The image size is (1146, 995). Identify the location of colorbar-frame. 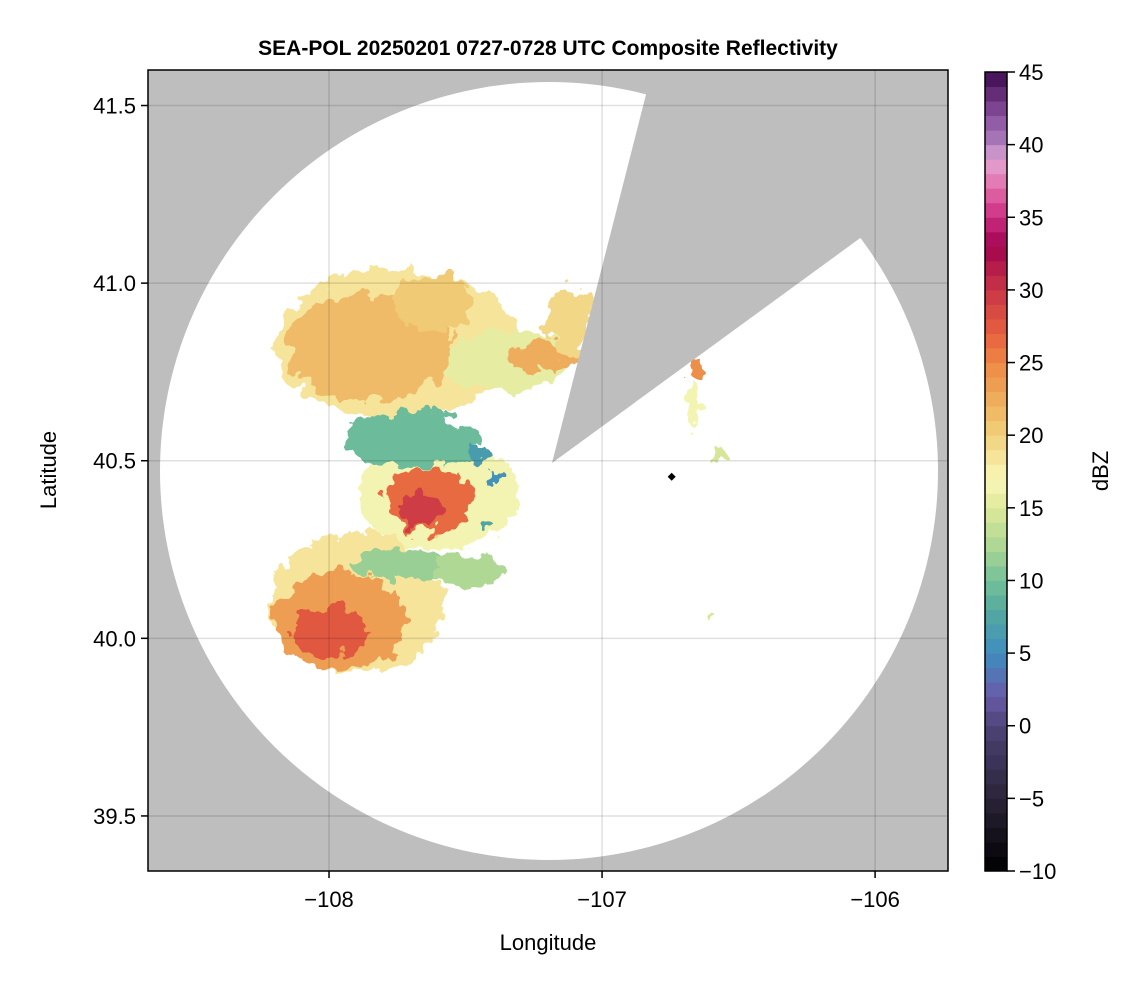
(996, 471).